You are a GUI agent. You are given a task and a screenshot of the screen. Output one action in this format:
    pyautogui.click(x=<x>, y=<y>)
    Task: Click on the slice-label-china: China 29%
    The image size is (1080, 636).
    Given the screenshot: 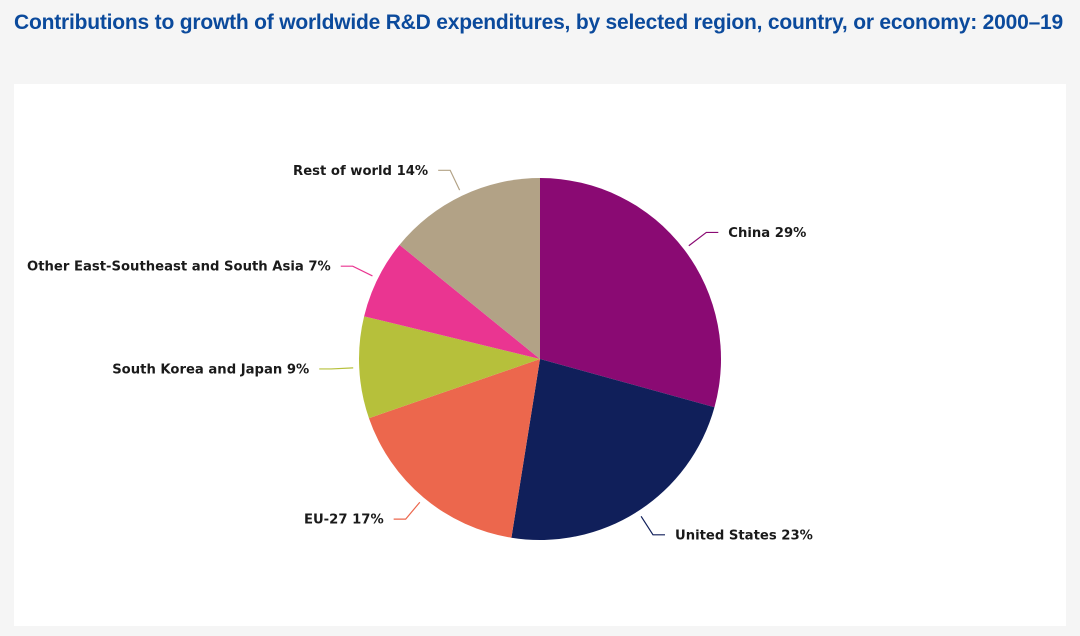 What is the action you would take?
    pyautogui.click(x=767, y=233)
    